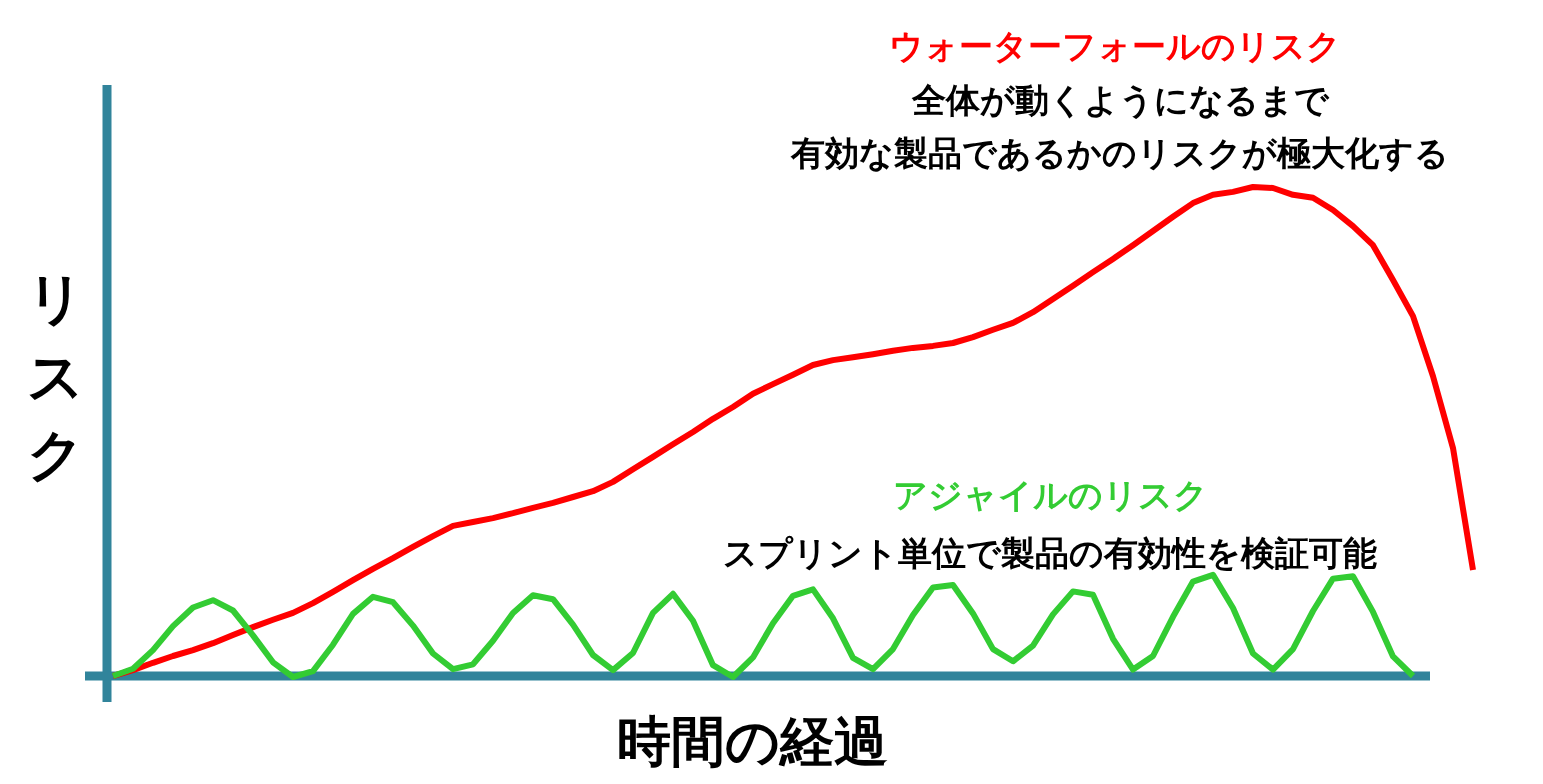  Describe the element at coordinates (1050, 553) in the screenshot. I see `annotation: スプリント単位で製品の有効性を検証可能` at that location.